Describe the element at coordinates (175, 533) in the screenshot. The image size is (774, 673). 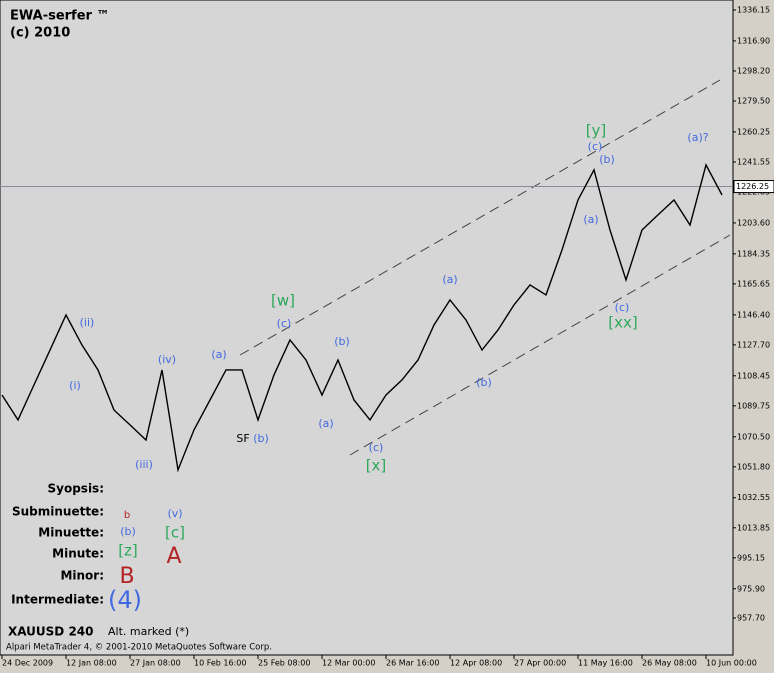
I see `wave-label: [c]` at that location.